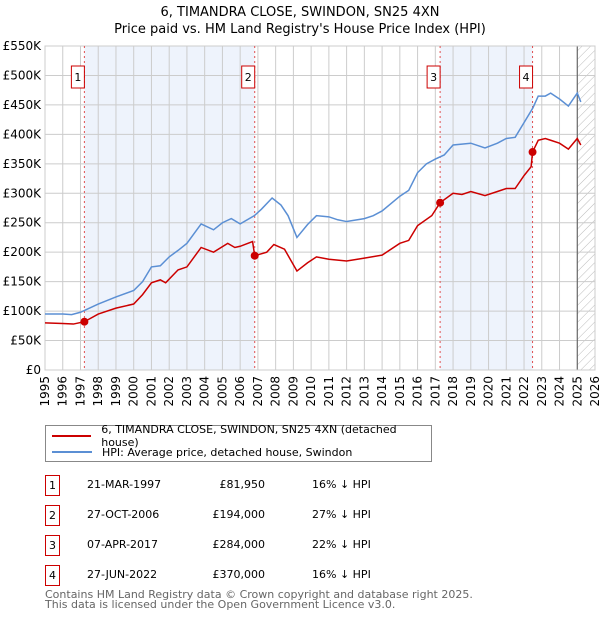 Image resolution: width=600 pixels, height=620 pixels. I want to click on sale-marker-box: 3, so click(52, 545).